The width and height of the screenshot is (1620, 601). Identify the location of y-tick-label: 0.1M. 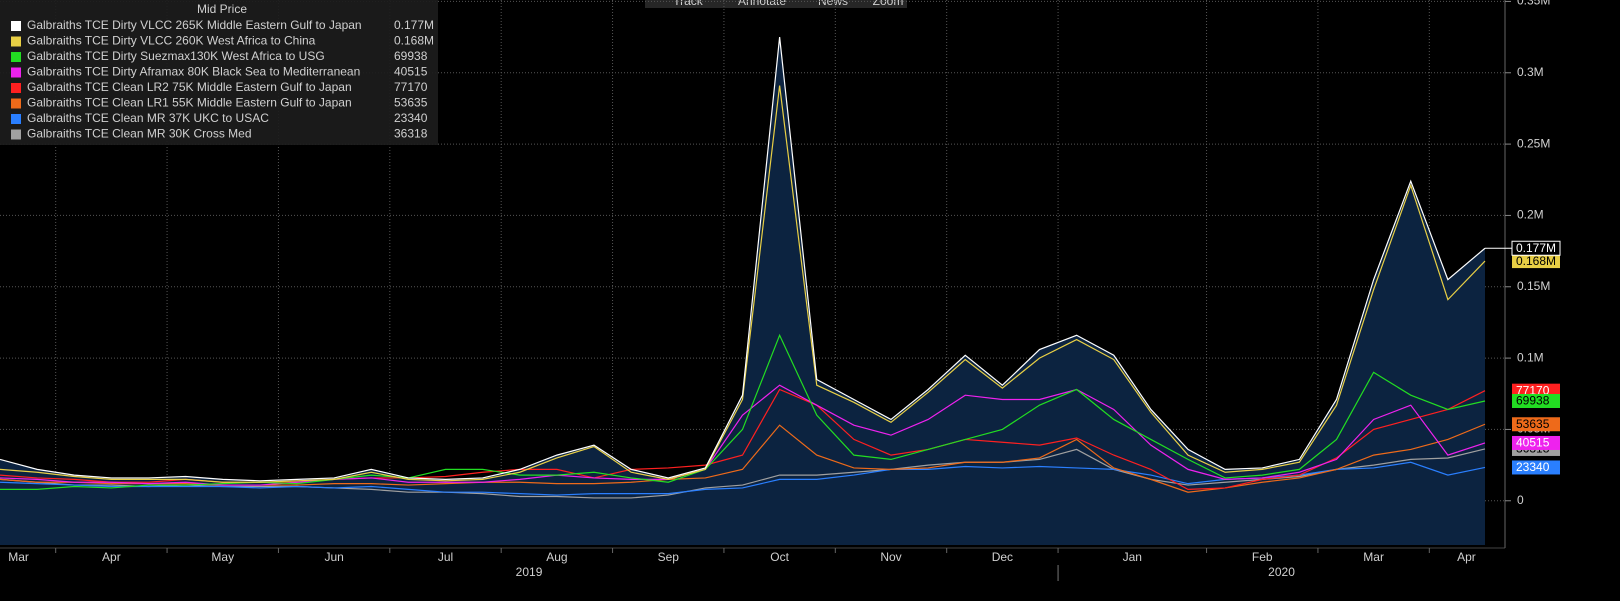
(1530, 357).